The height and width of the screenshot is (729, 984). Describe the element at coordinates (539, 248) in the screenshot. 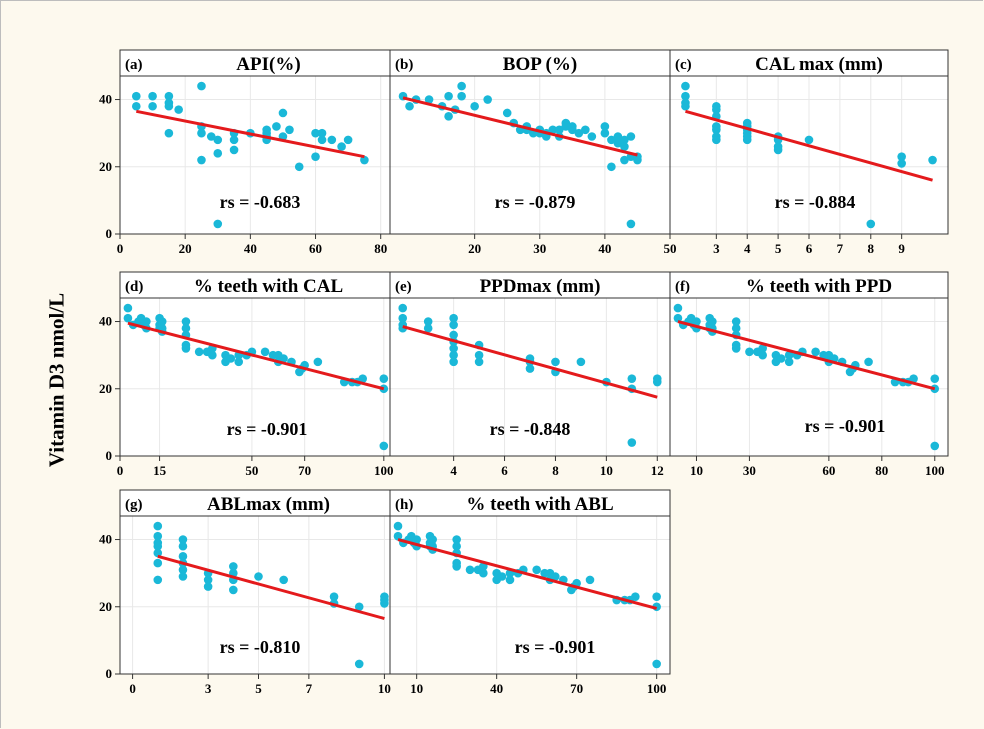

I see `x-tick-label: 30` at that location.